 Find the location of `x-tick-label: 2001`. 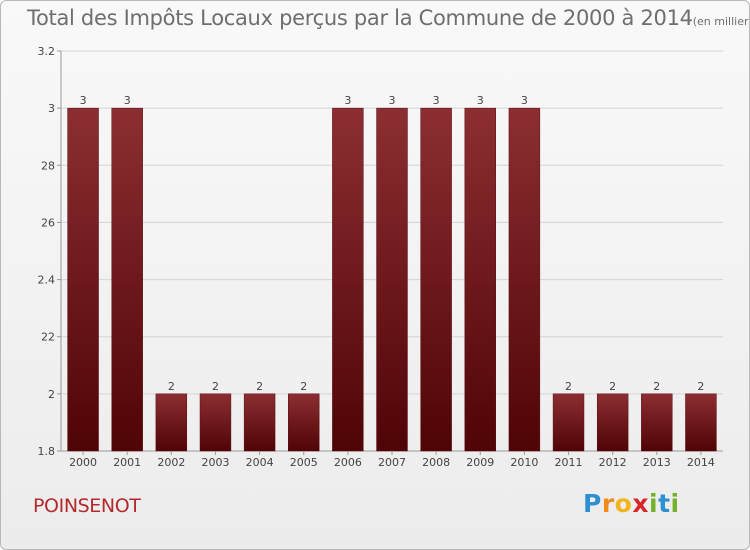

x-tick-label: 2001 is located at coordinates (127, 462).